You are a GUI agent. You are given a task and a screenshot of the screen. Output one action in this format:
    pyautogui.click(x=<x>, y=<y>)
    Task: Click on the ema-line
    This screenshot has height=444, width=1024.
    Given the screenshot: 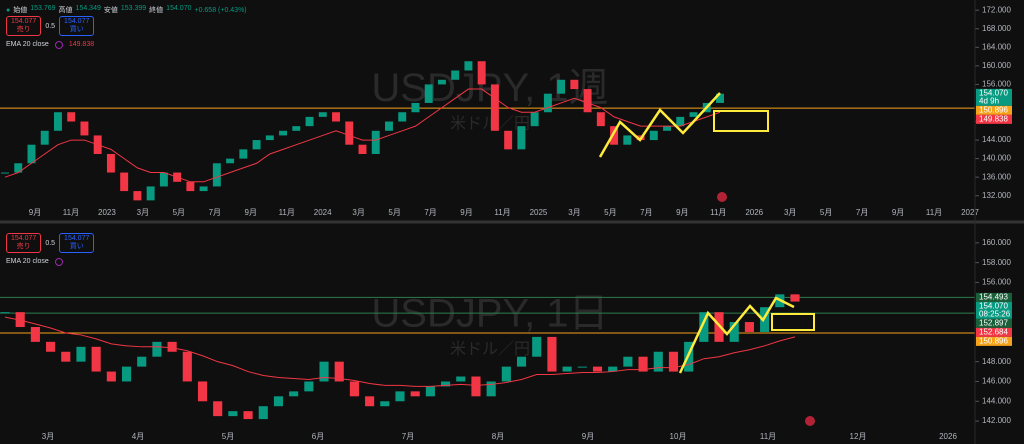 What is the action you would take?
    pyautogui.click(x=400, y=351)
    